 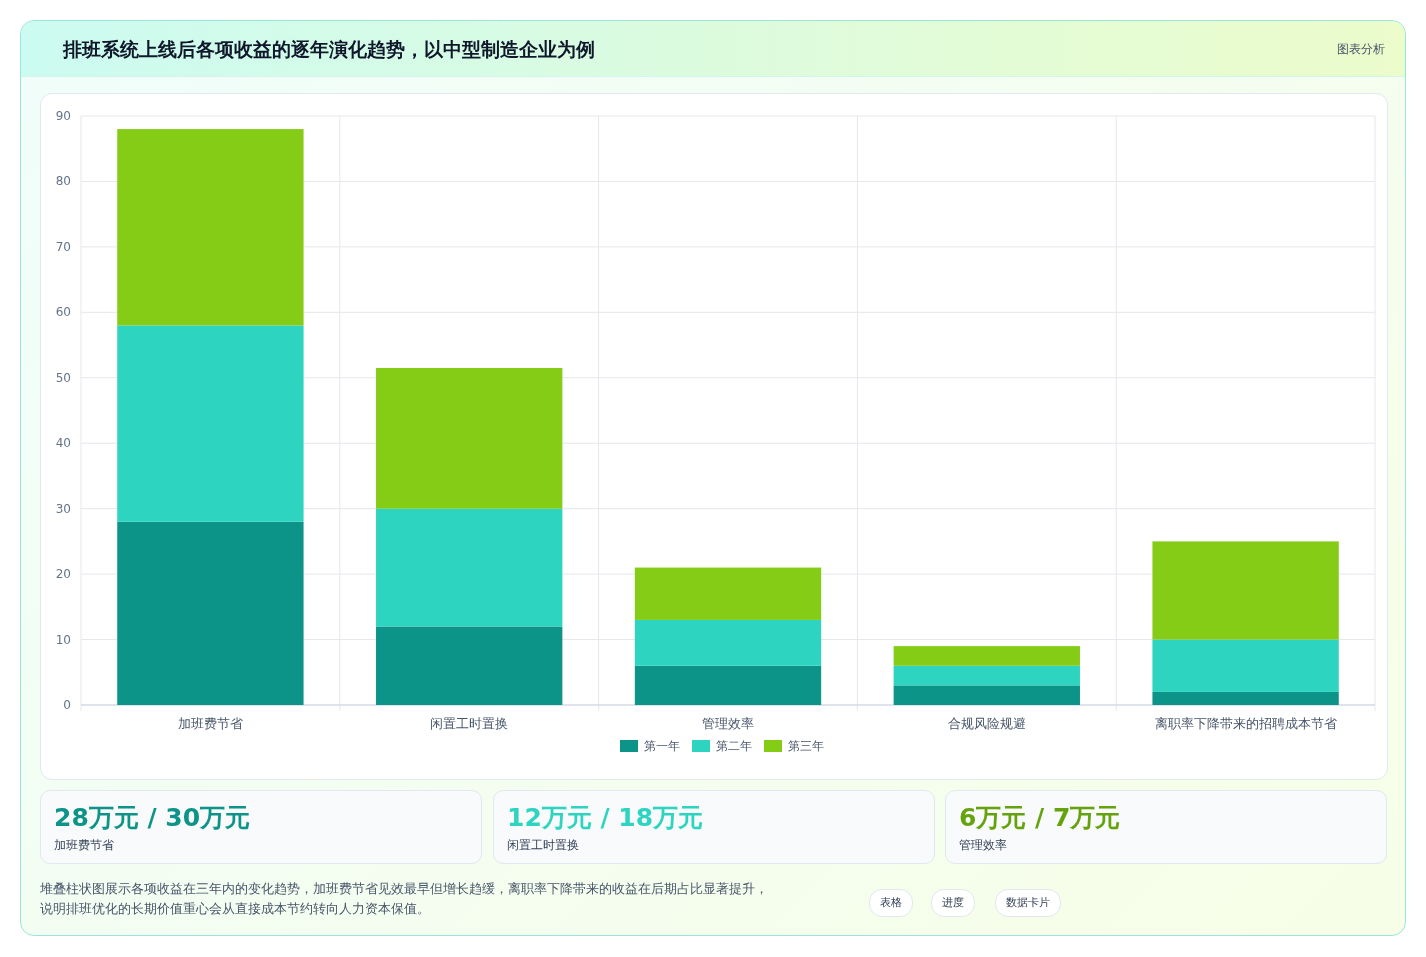 What do you see at coordinates (734, 746) in the screenshot?
I see `legend-label: 第二年` at bounding box center [734, 746].